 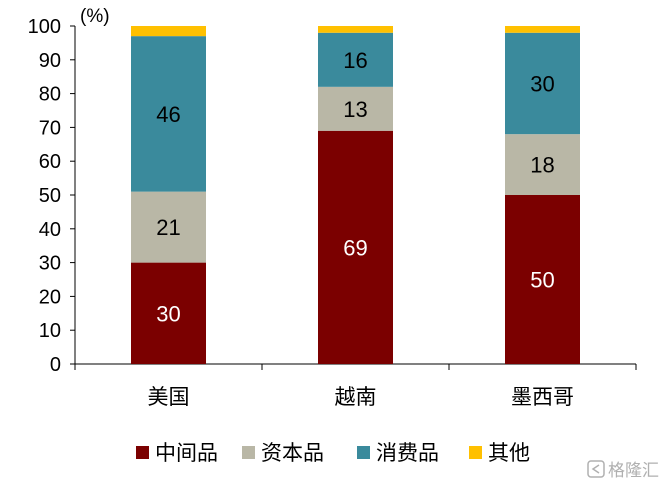 I want to click on data-label: 16, so click(x=355, y=60).